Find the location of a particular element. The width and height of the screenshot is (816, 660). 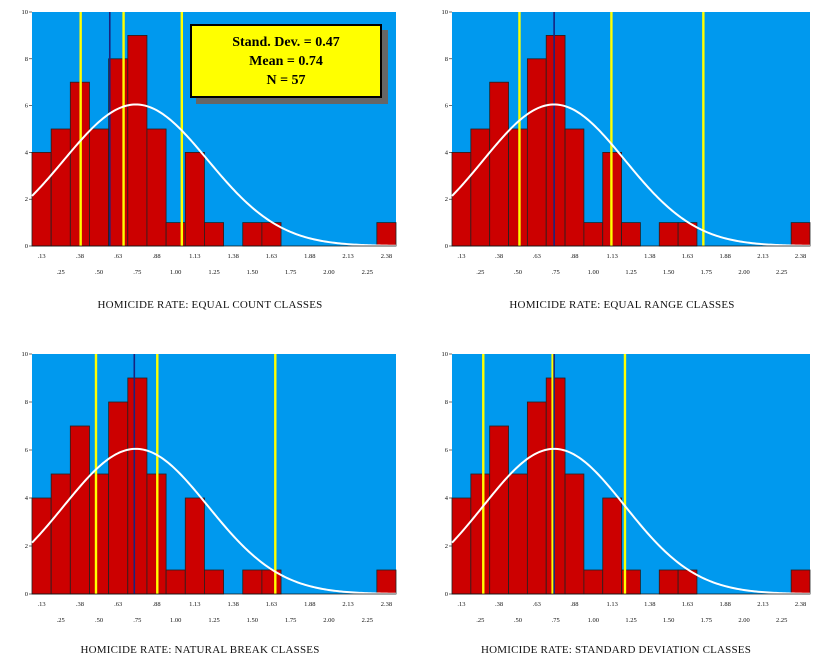

y-tick-label: 2 is located at coordinates (26, 199).